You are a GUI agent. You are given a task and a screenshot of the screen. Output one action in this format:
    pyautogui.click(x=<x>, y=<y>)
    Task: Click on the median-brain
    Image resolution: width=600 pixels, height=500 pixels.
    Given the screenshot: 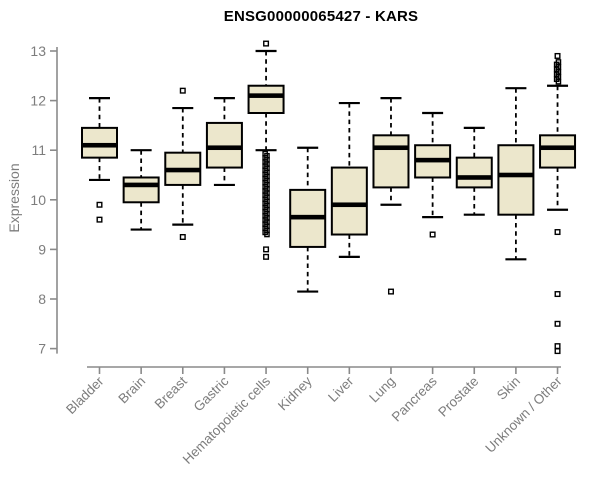 What is the action you would take?
    pyautogui.click(x=141, y=185)
    